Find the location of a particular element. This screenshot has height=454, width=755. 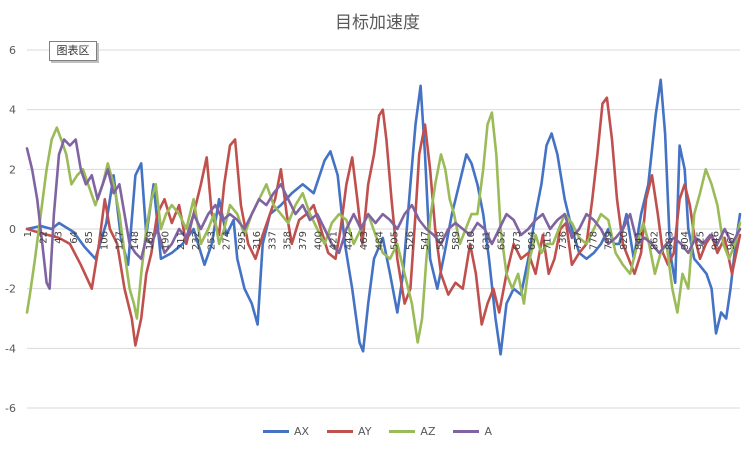

y-tick-label: -2 is located at coordinates (10, 289).